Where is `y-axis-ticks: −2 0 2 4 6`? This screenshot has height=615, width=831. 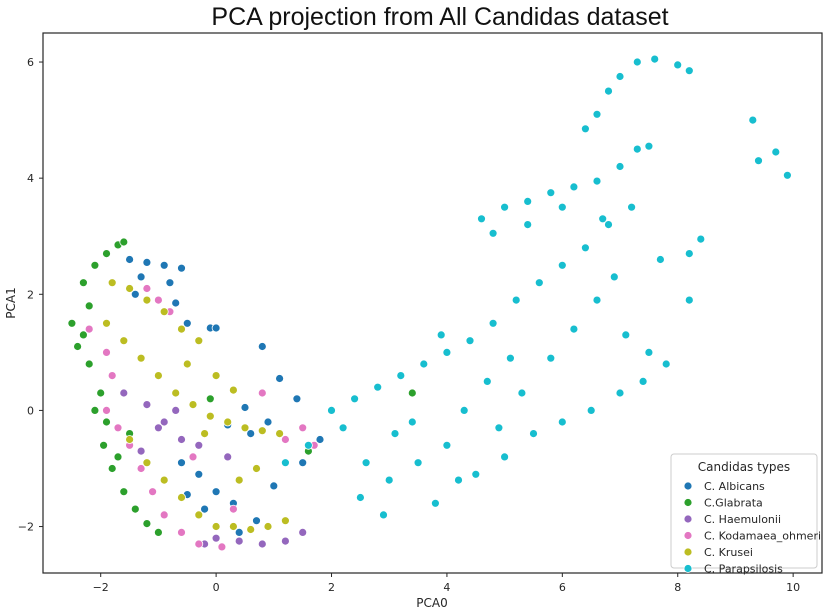
y-axis-ticks: −2 0 2 4 6 is located at coordinates (30, 295).